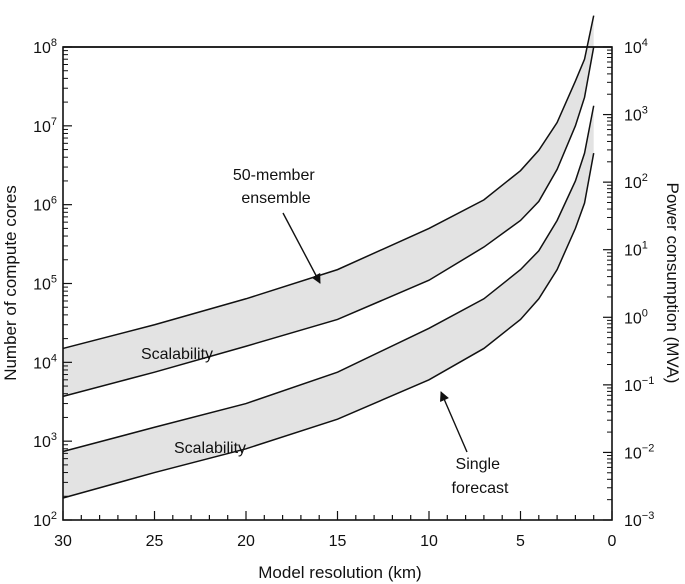 The width and height of the screenshot is (685, 584). I want to click on annotation-ensemble: 50-member ensemble, so click(276, 187).